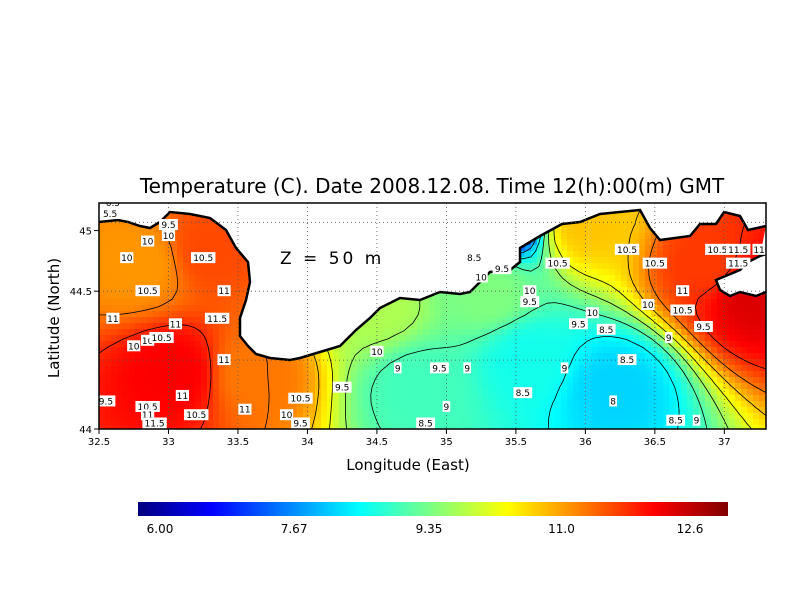 This screenshot has height=600, width=800. What do you see at coordinates (161, 338) in the screenshot?
I see `contour-label-bg` at bounding box center [161, 338].